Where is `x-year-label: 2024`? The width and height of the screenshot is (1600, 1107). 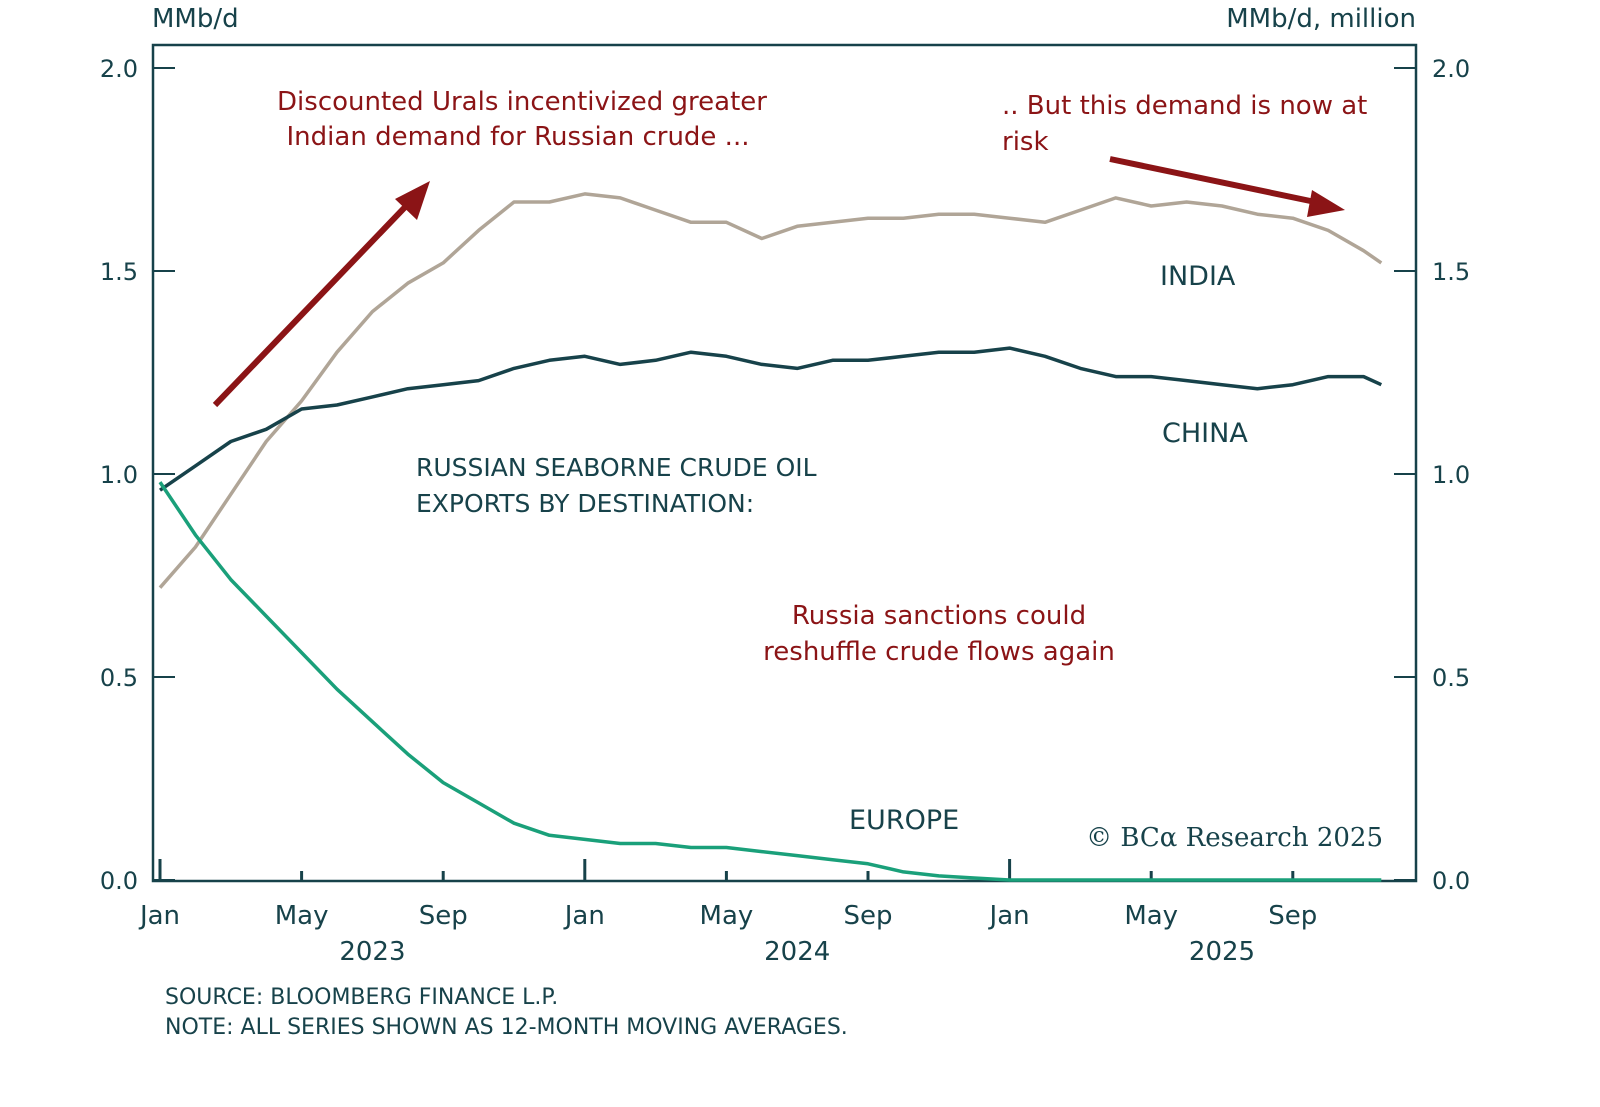 x-year-label: 2024 is located at coordinates (797, 952).